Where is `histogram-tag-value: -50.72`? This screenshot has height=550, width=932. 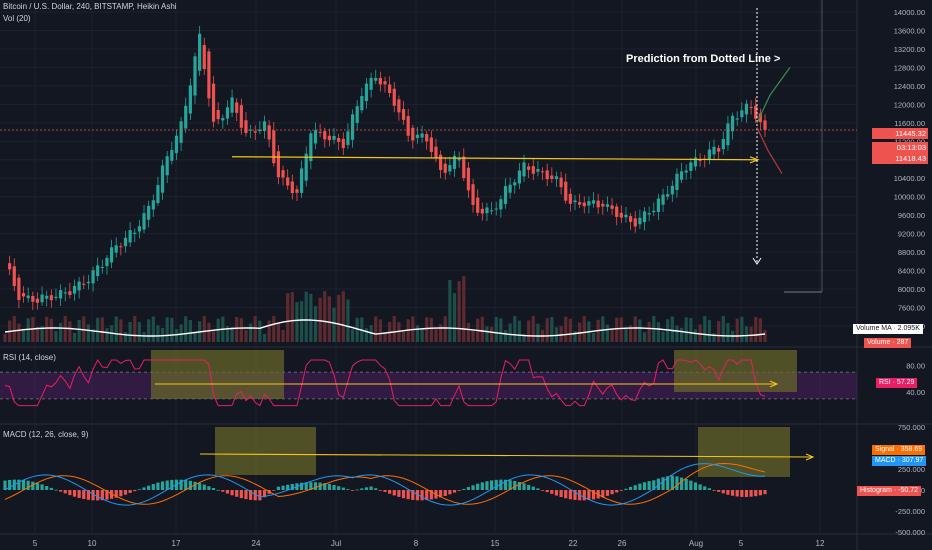
histogram-tag-value: -50.72 is located at coordinates (908, 490).